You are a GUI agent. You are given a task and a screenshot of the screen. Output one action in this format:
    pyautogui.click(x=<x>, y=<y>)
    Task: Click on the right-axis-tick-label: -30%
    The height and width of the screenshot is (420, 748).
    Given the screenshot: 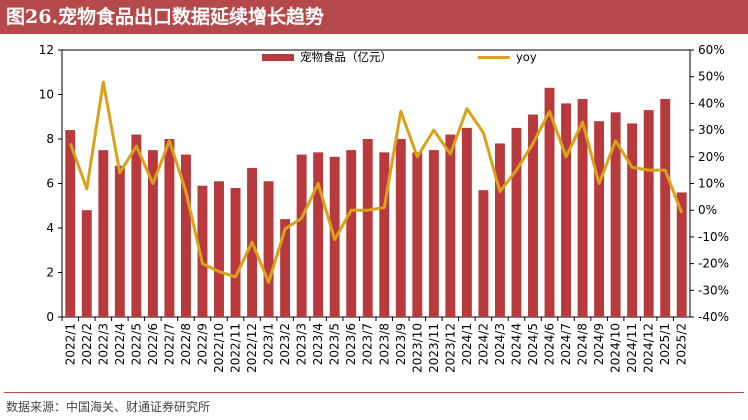 What is the action you would take?
    pyautogui.click(x=713, y=290)
    